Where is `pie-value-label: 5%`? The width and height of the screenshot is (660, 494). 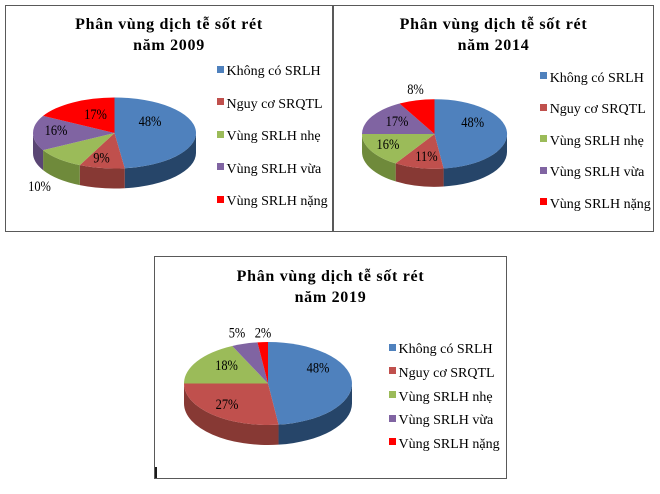
pie-value-label: 5% is located at coordinates (237, 333).